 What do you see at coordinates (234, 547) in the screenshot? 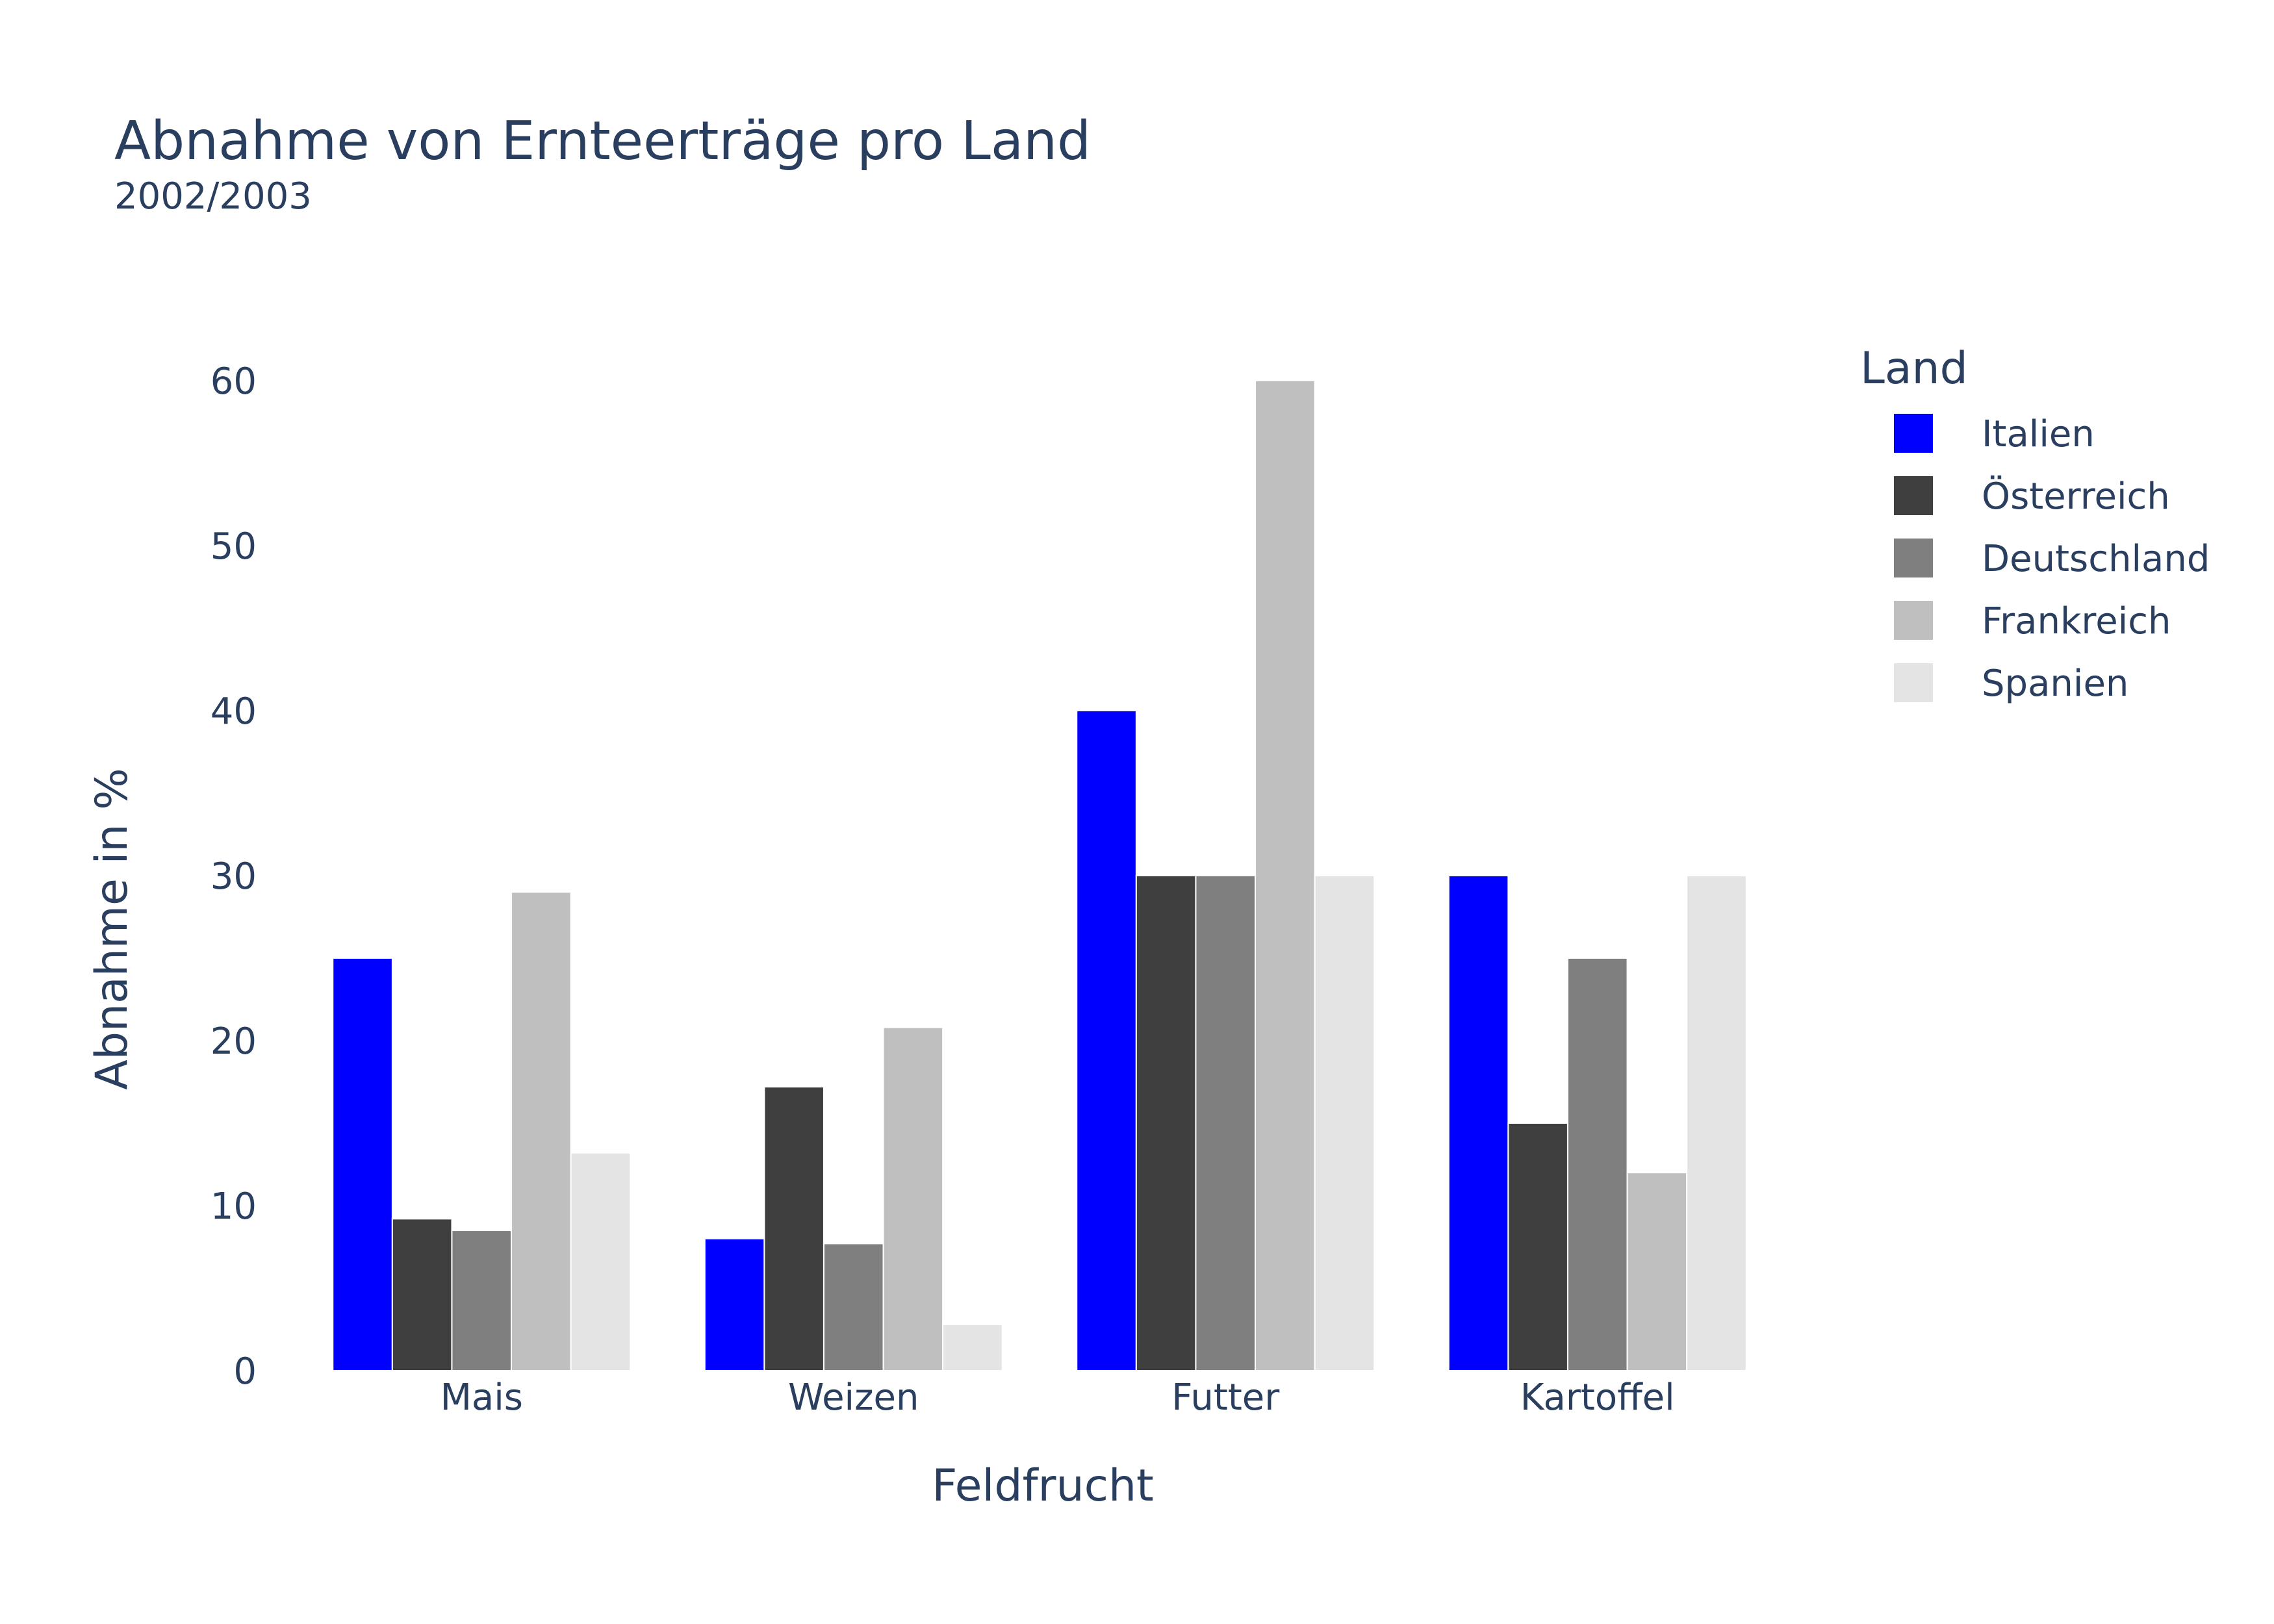
I see `y-tick-label: 50` at bounding box center [234, 547].